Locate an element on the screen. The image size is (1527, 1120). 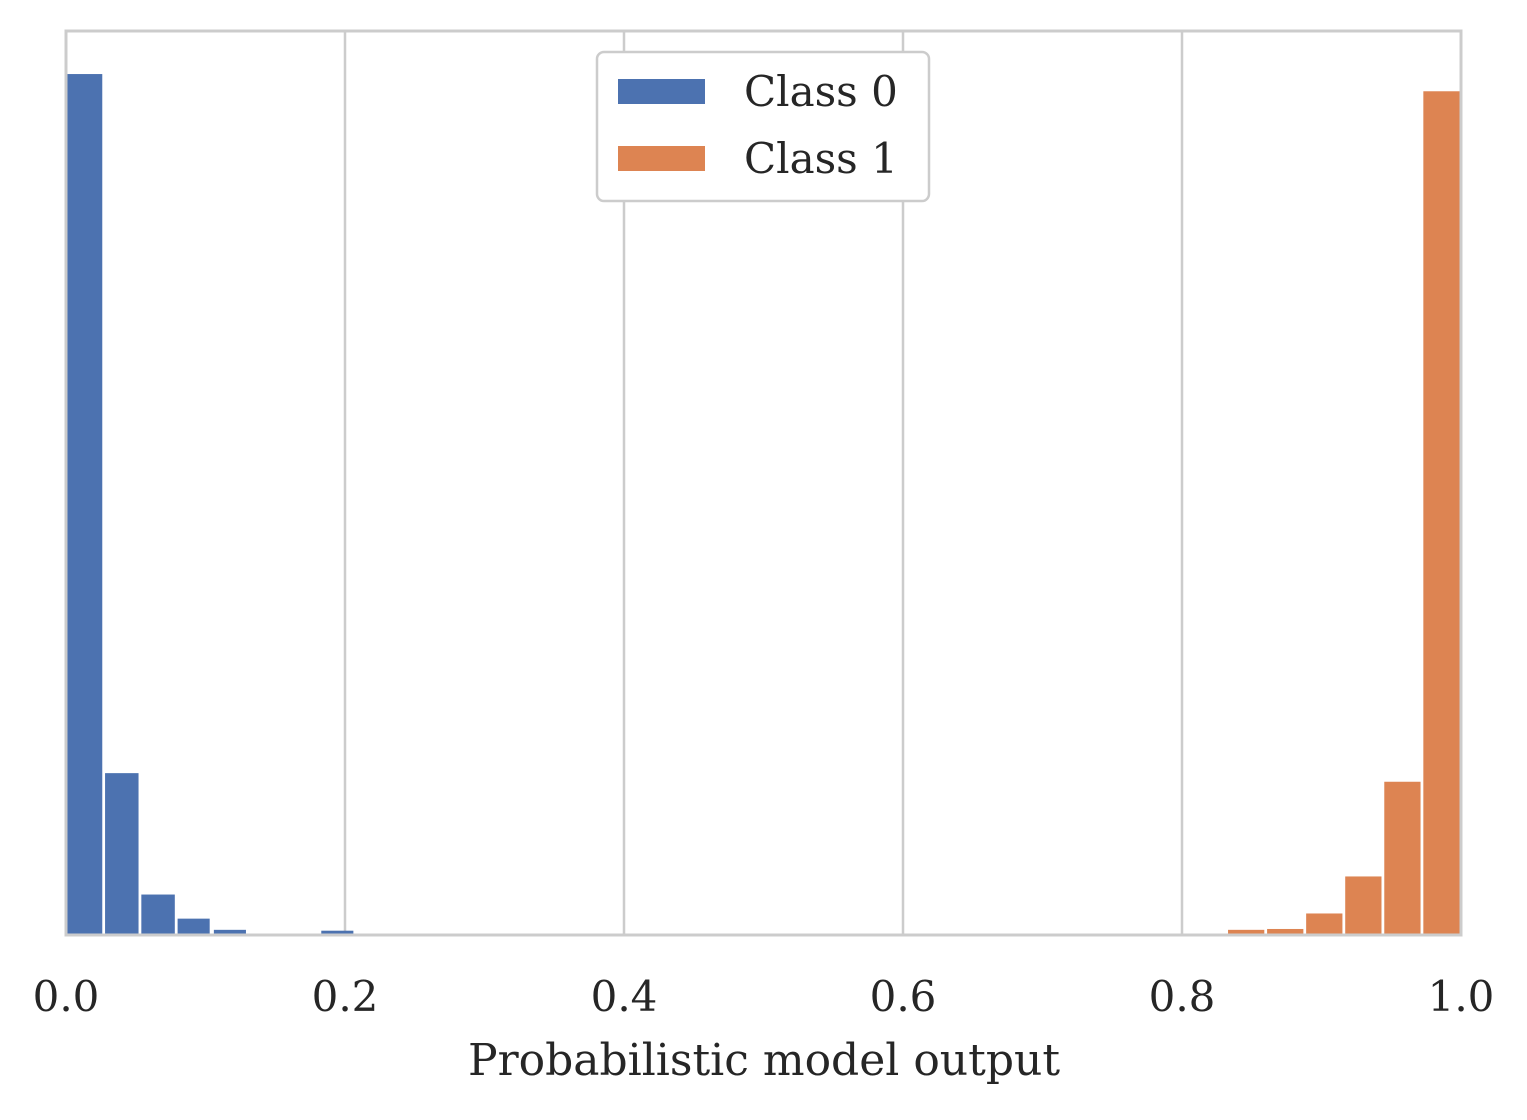
x-tick-label-1: 0.2 is located at coordinates (345, 996).